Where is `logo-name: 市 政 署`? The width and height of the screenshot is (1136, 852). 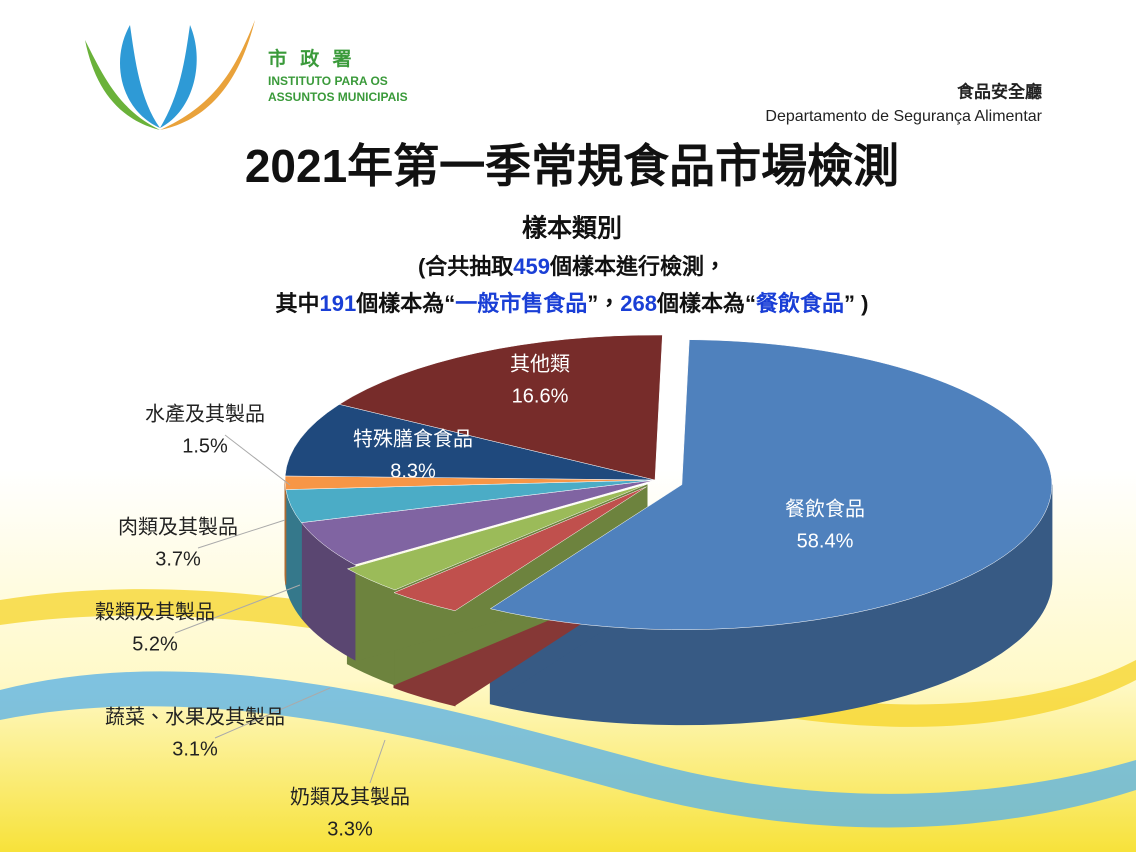 logo-name: 市 政 署 is located at coordinates (312, 58).